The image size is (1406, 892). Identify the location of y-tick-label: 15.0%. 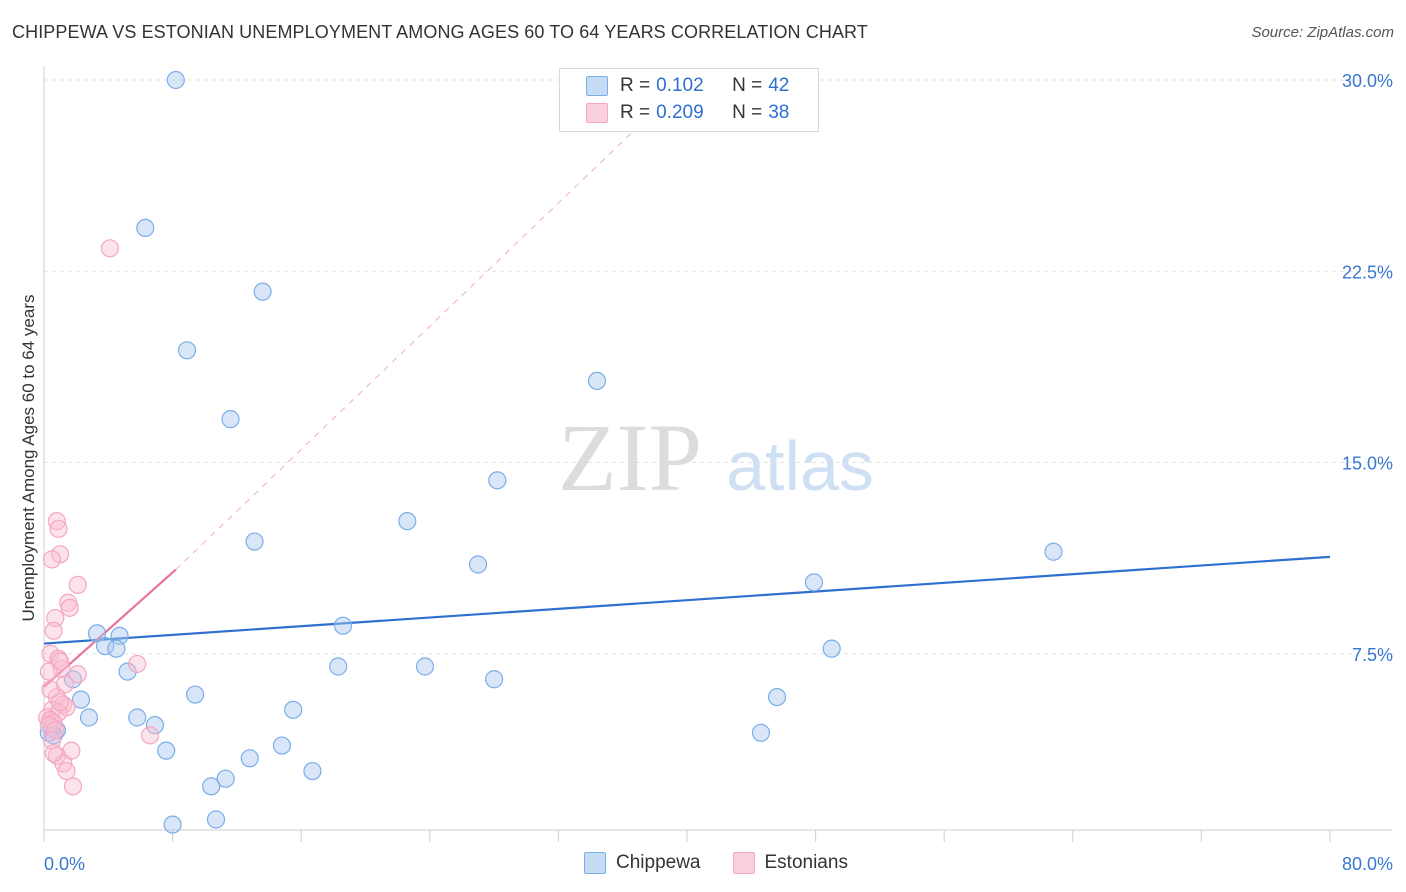
(1367, 464).